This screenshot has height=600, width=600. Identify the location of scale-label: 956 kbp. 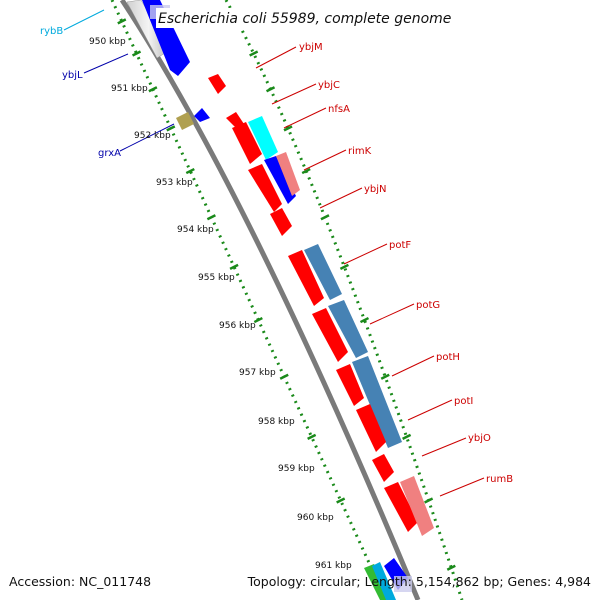
(237, 326).